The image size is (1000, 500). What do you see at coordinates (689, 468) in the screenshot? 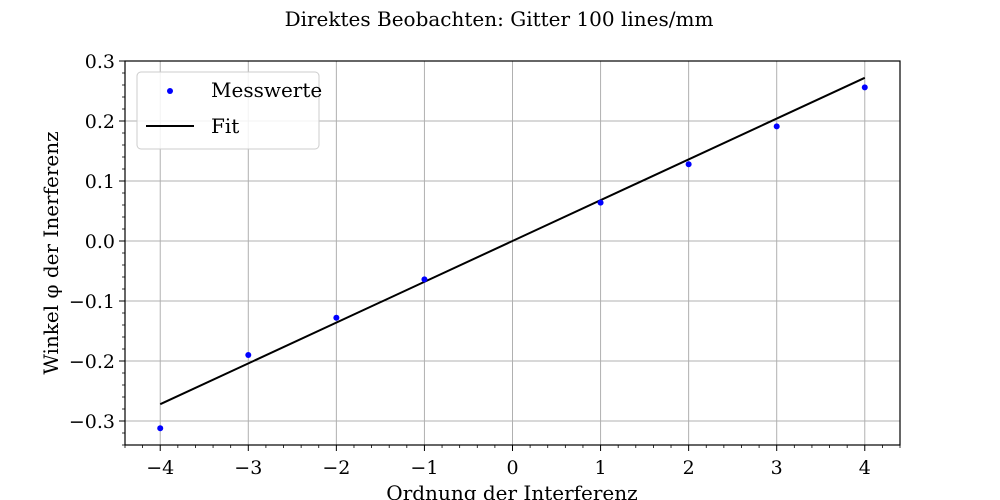
I see `x-tick-label: 2` at bounding box center [689, 468].